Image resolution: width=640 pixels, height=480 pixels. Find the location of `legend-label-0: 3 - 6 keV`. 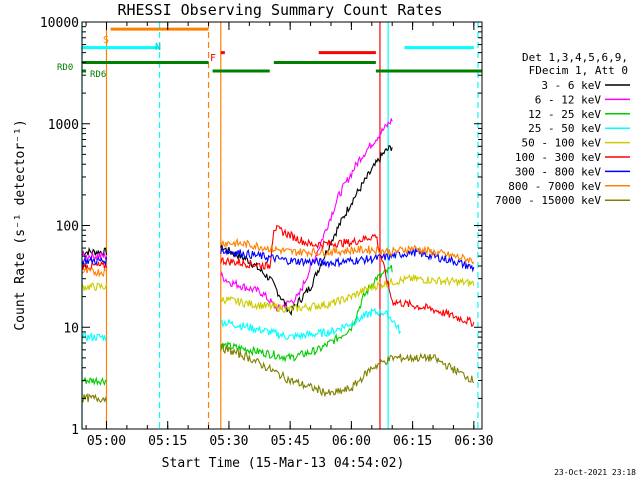

legend-label-0: 3 - 6 keV is located at coordinates (571, 85).